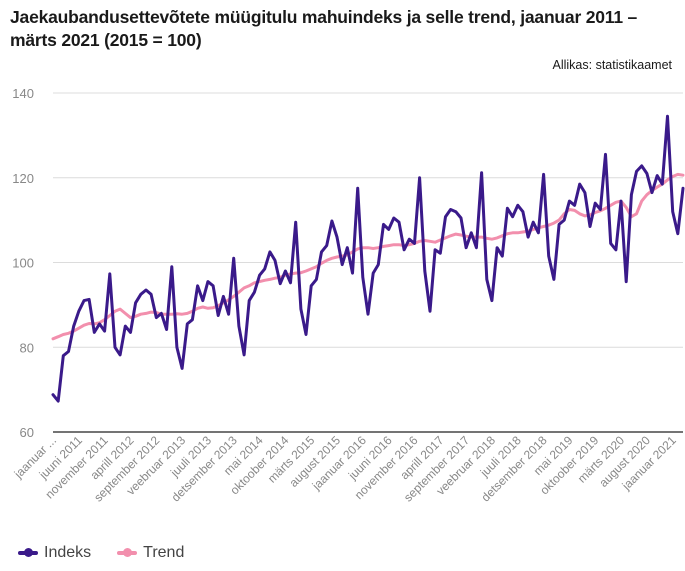  I want to click on legend-label-indeks: Indeks, so click(68, 552).